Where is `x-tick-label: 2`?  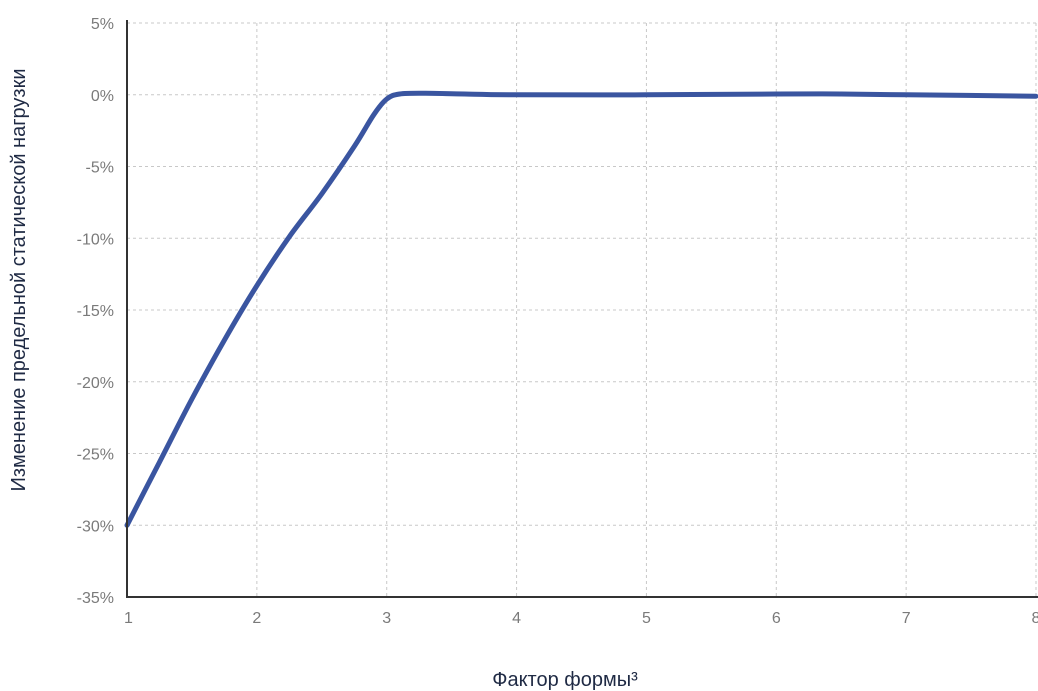
x-tick-label: 2 is located at coordinates (256, 618).